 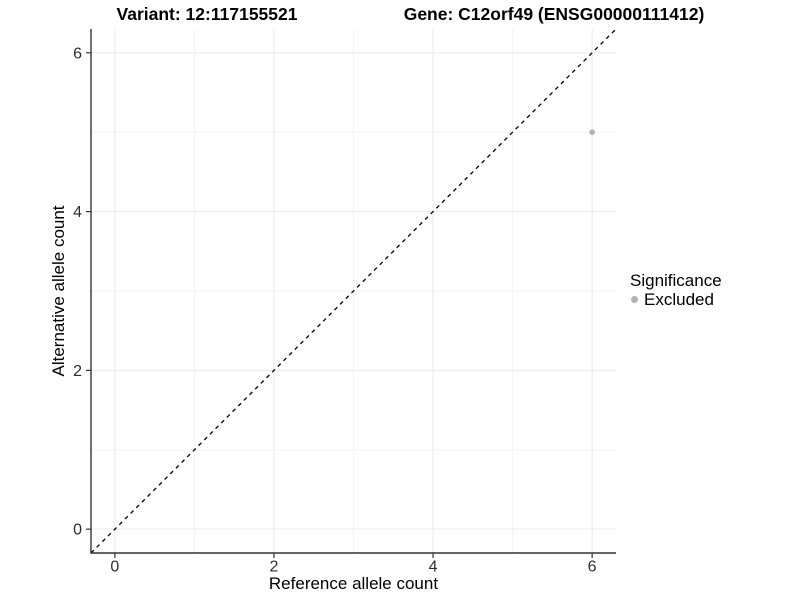 I want to click on x-tick-label: 0, so click(x=114, y=567).